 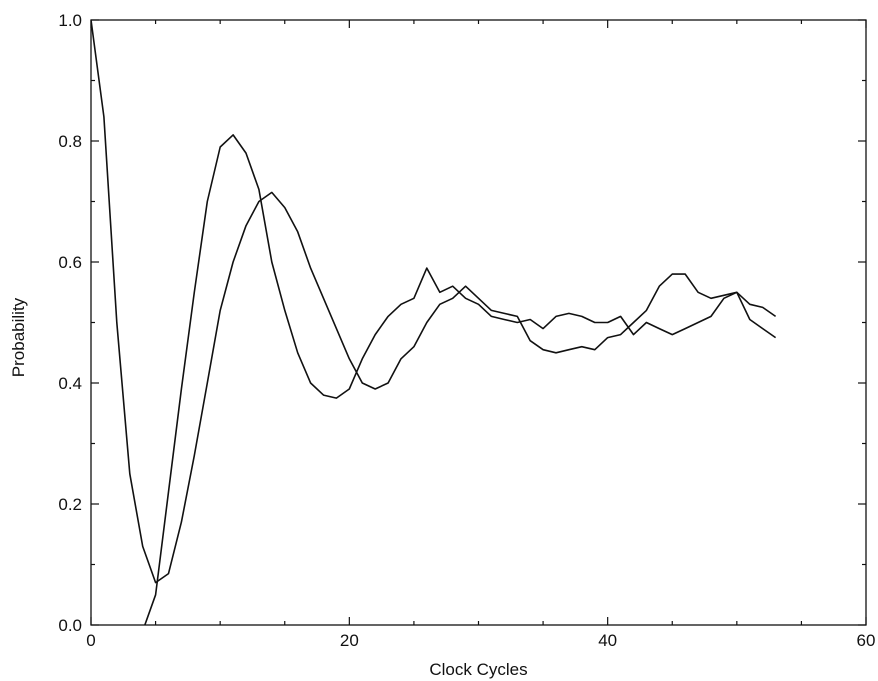 What do you see at coordinates (70, 383) in the screenshot?
I see `y-tick-label: 0.4` at bounding box center [70, 383].